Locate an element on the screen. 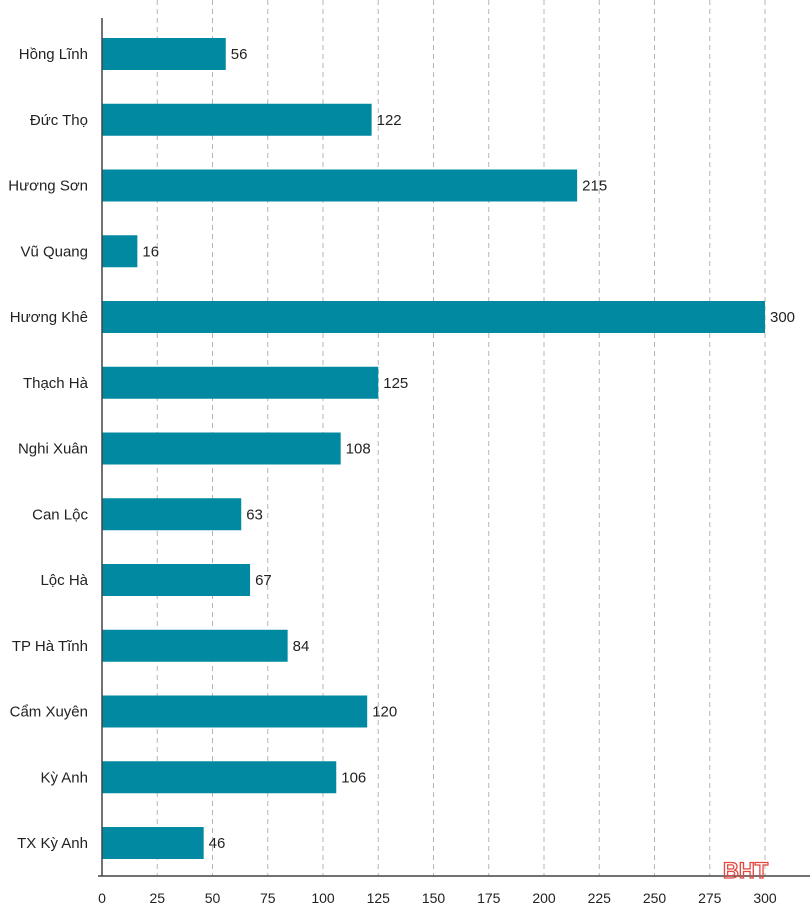 The height and width of the screenshot is (916, 810). category-label: Kỳ Anh is located at coordinates (64, 777).